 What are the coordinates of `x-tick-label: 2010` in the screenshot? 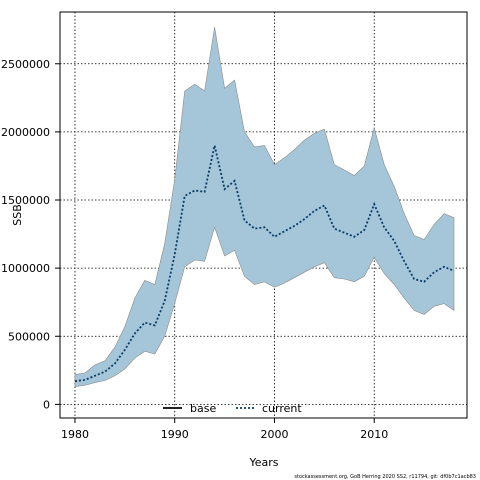 It's located at (374, 434).